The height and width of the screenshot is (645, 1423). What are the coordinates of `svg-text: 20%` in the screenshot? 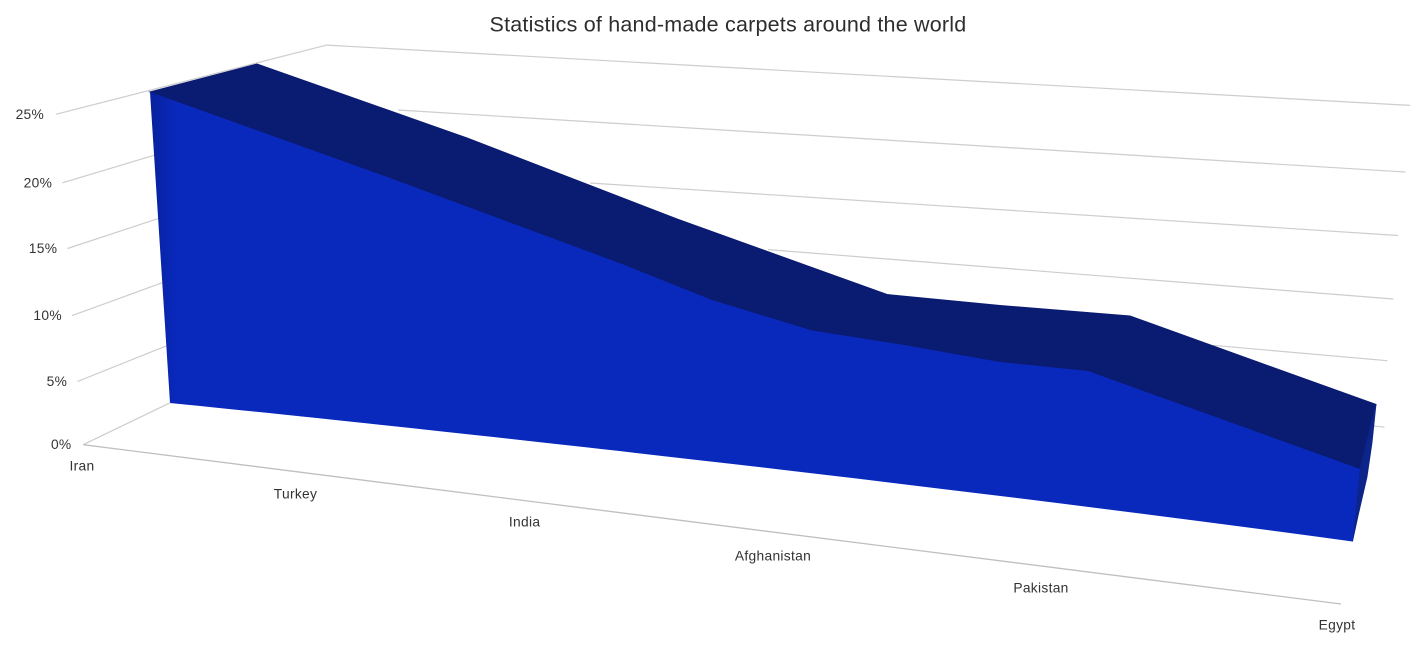 It's located at (38, 182).